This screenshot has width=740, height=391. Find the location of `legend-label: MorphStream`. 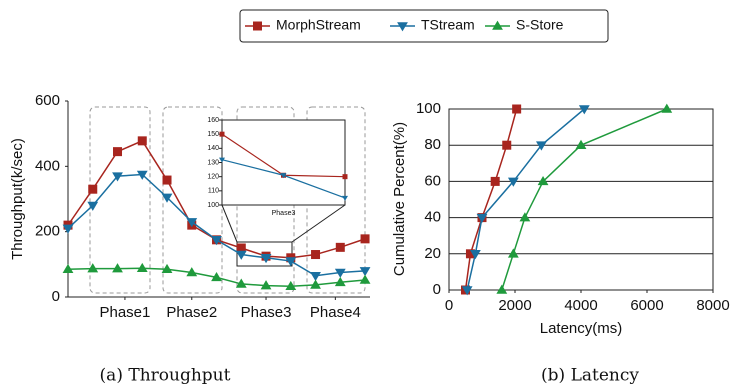

legend-label: MorphStream is located at coordinates (318, 25).